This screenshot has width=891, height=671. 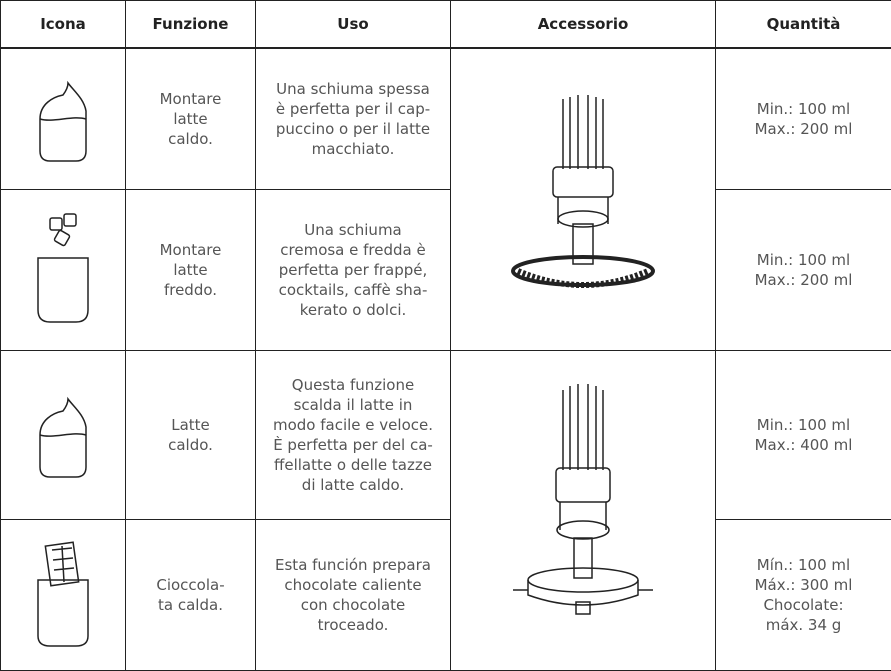 What do you see at coordinates (803, 434) in the screenshot?
I see `quantity-cell: Min.: 100 ml Max.: 400 ml` at bounding box center [803, 434].